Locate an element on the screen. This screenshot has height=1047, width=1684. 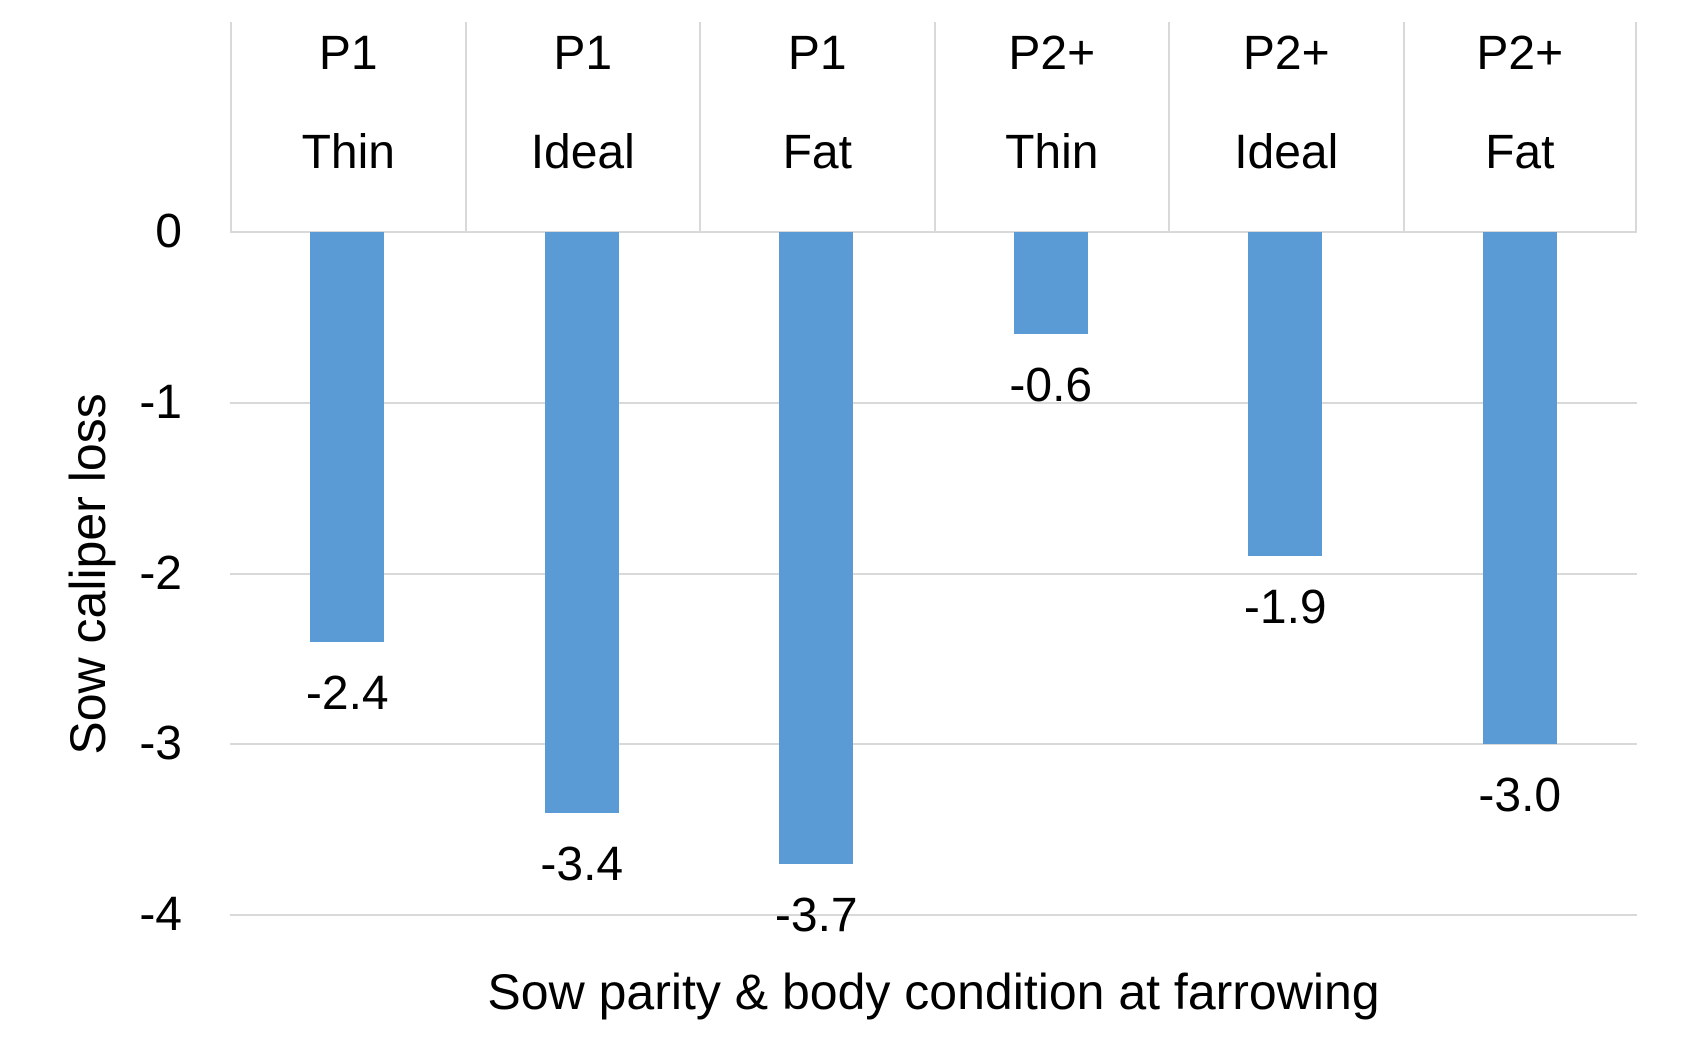
category-header-cell: P1 Fat is located at coordinates (816, 127).